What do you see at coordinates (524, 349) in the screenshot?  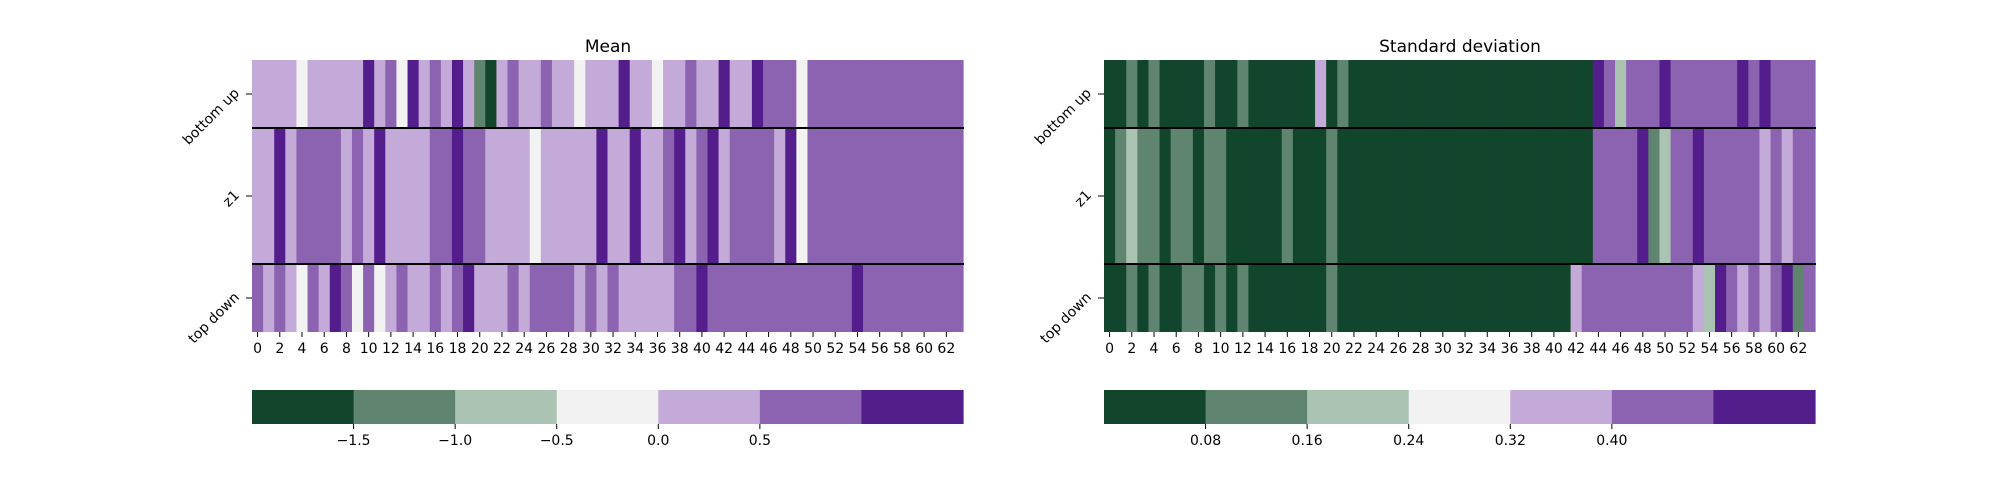 I see `x-tick-label: 24` at bounding box center [524, 349].